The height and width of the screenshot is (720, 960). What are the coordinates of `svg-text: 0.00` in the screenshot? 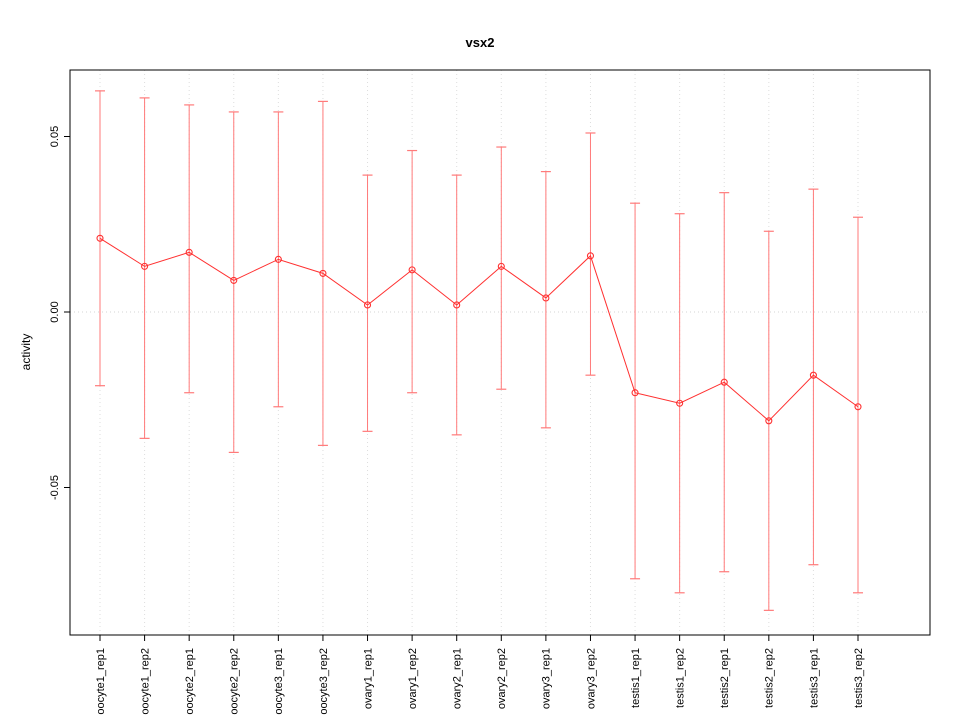 It's located at (55, 311).